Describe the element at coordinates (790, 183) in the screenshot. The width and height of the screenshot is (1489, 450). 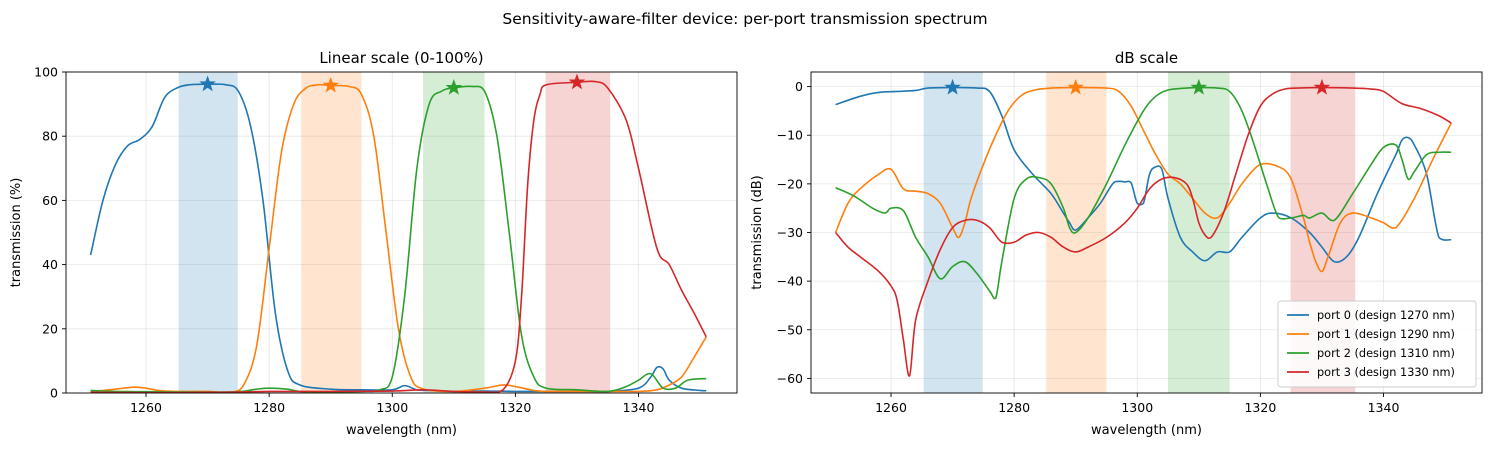
I see `db-y-tick-label: −20` at that location.